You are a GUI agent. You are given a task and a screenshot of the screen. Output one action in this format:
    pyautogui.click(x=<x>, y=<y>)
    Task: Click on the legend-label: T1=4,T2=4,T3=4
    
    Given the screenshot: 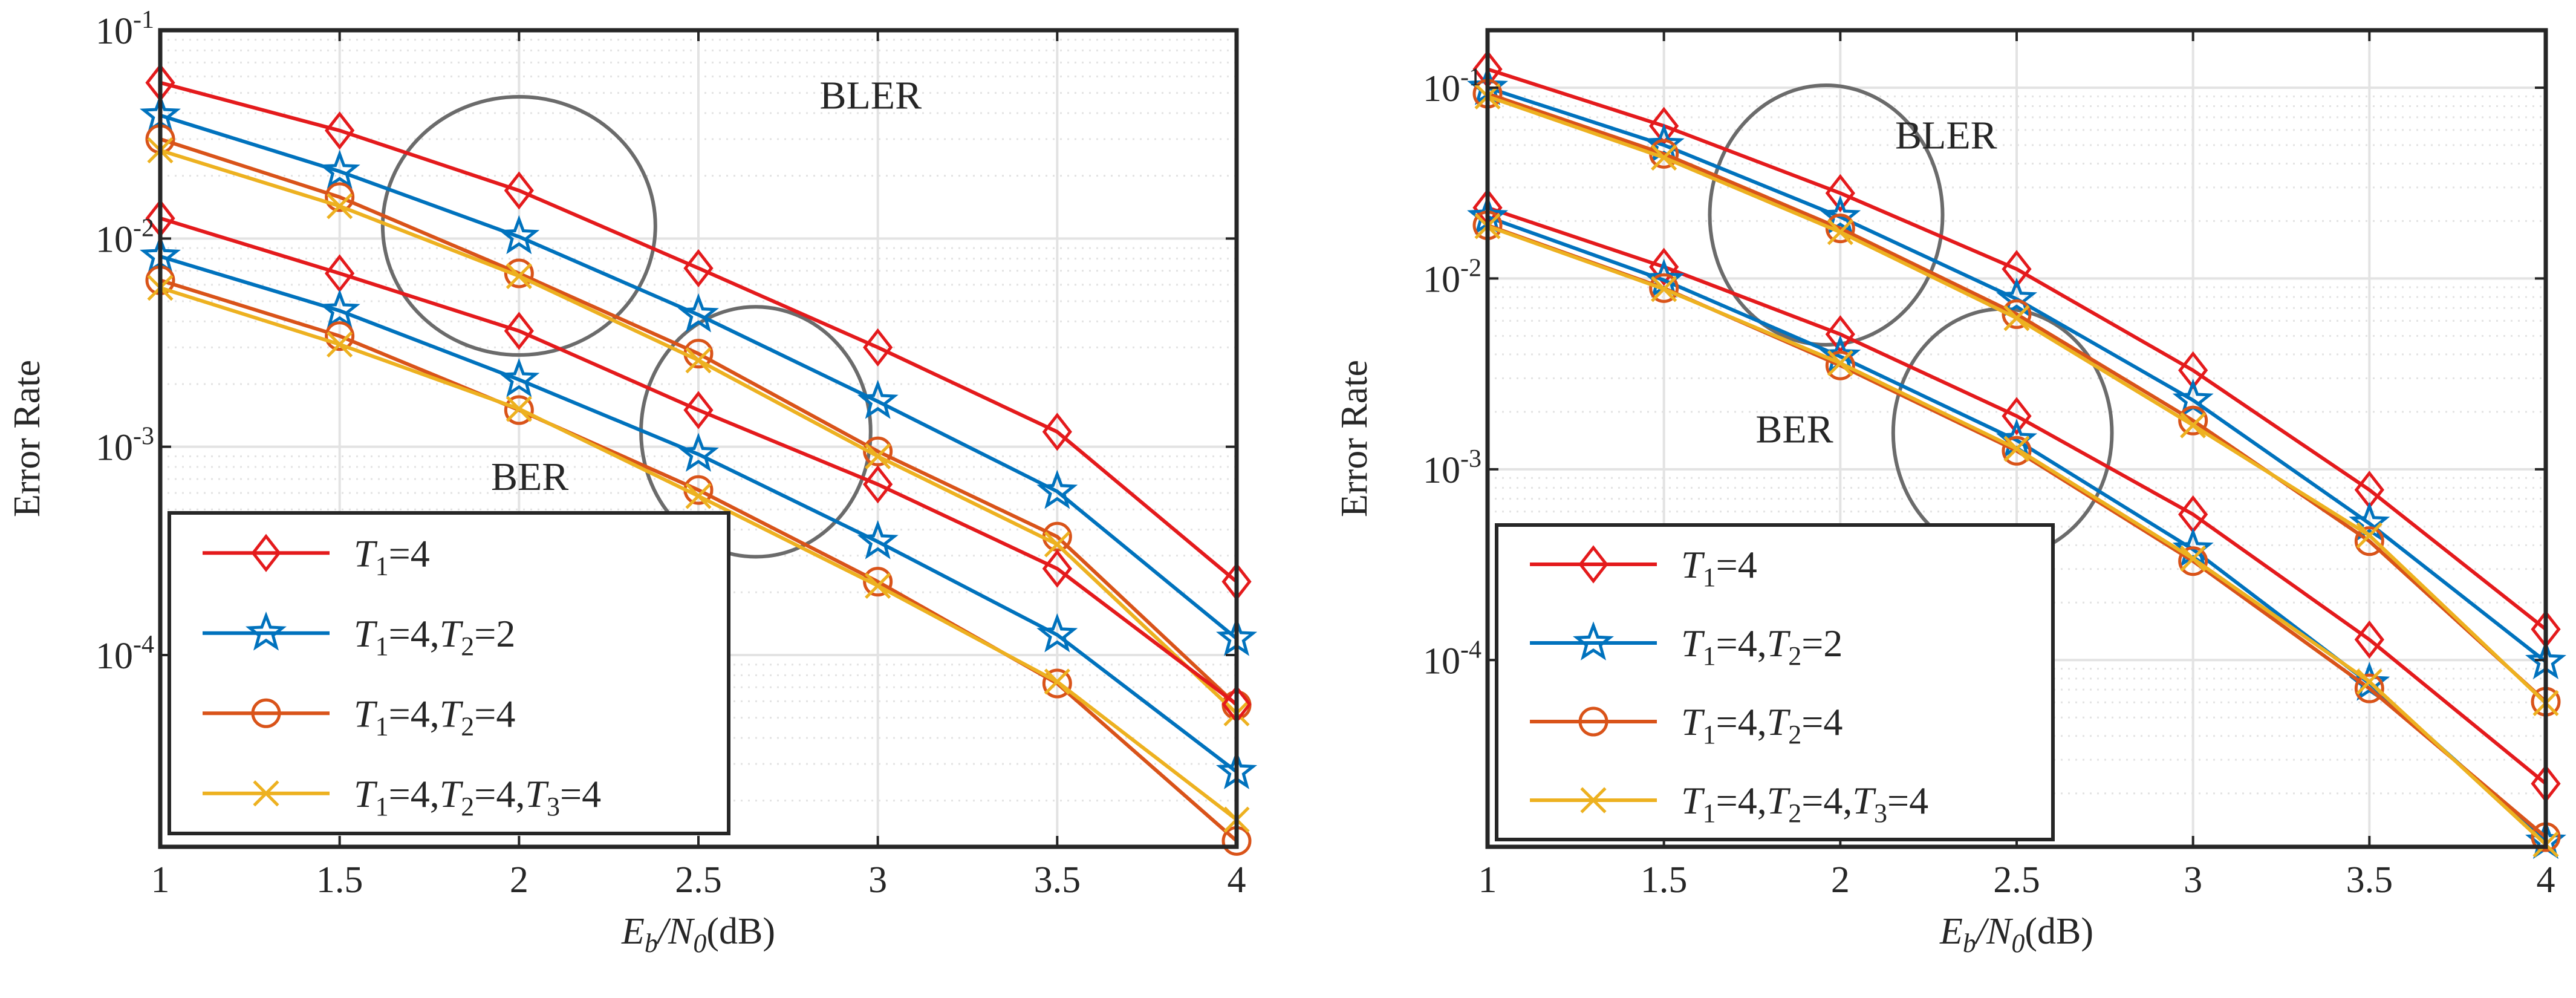 What is the action you would take?
    pyautogui.click(x=477, y=796)
    